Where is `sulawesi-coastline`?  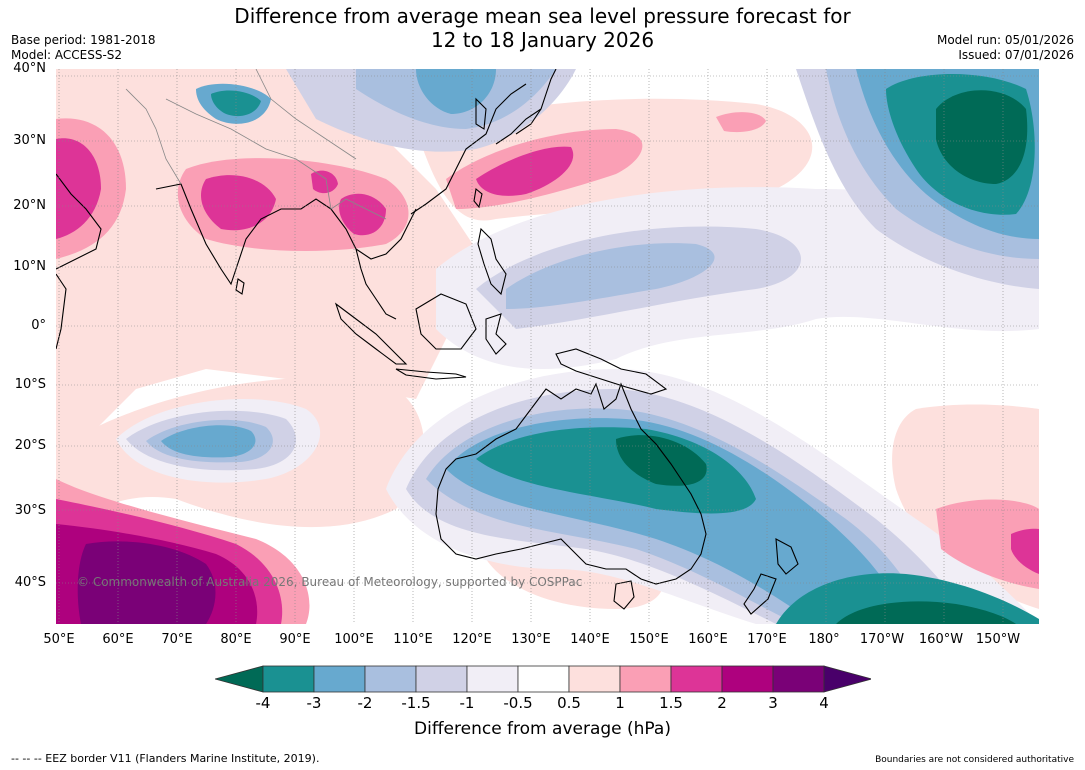
sulawesi-coastline is located at coordinates (496, 334).